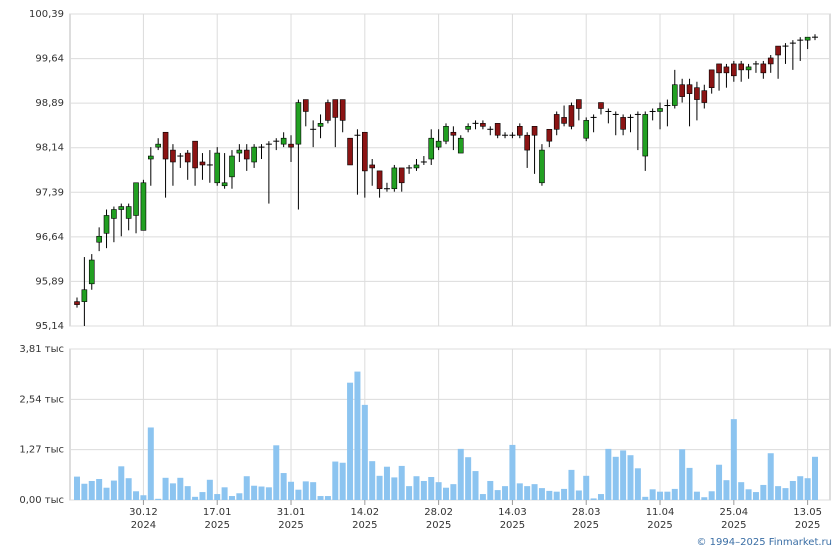 The width and height of the screenshot is (840, 554). I want to click on footer: © 1994–2025 Finmarket.ru, so click(764, 542).